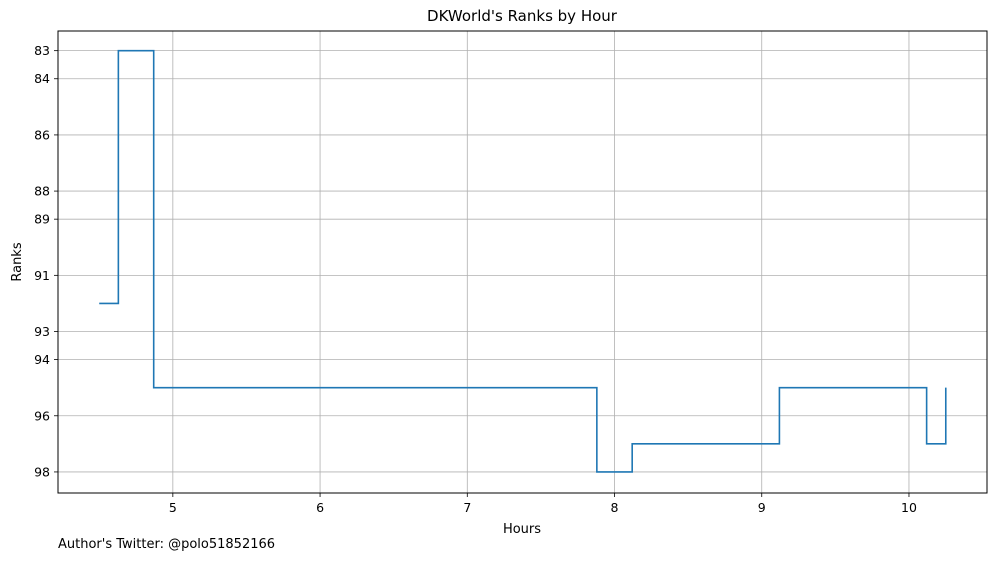 This screenshot has width=997, height=562. What do you see at coordinates (42, 50) in the screenshot?
I see `y-tick-label: 83` at bounding box center [42, 50].